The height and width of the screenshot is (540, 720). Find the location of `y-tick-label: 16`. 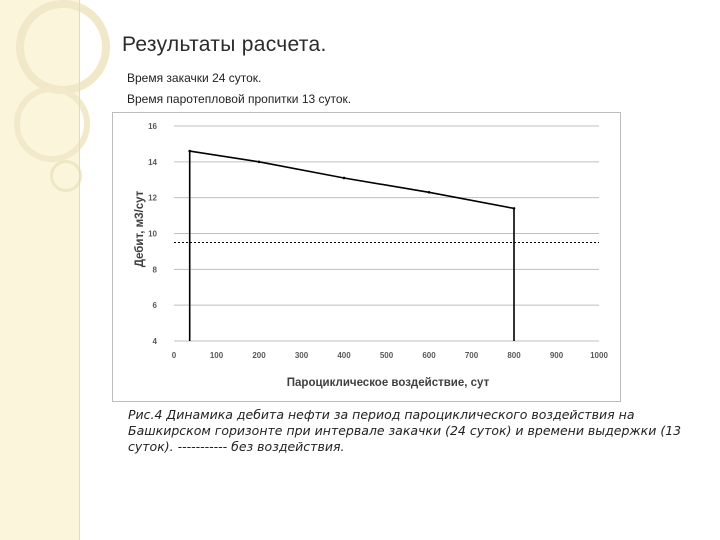

y-tick-label: 16 is located at coordinates (152, 126).